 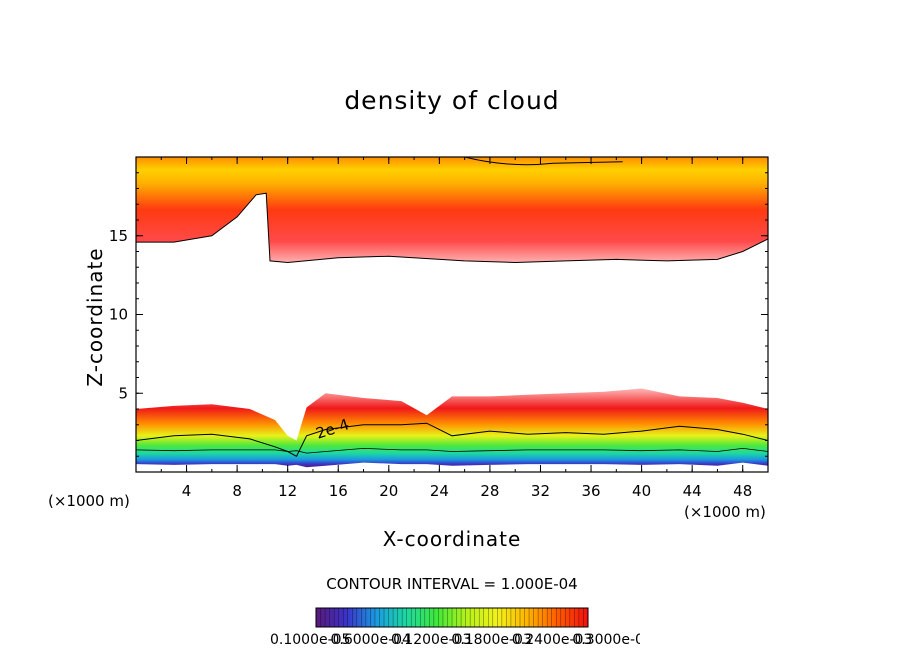 I want to click on y-axis-unit: (×1000 m), so click(x=89, y=501).